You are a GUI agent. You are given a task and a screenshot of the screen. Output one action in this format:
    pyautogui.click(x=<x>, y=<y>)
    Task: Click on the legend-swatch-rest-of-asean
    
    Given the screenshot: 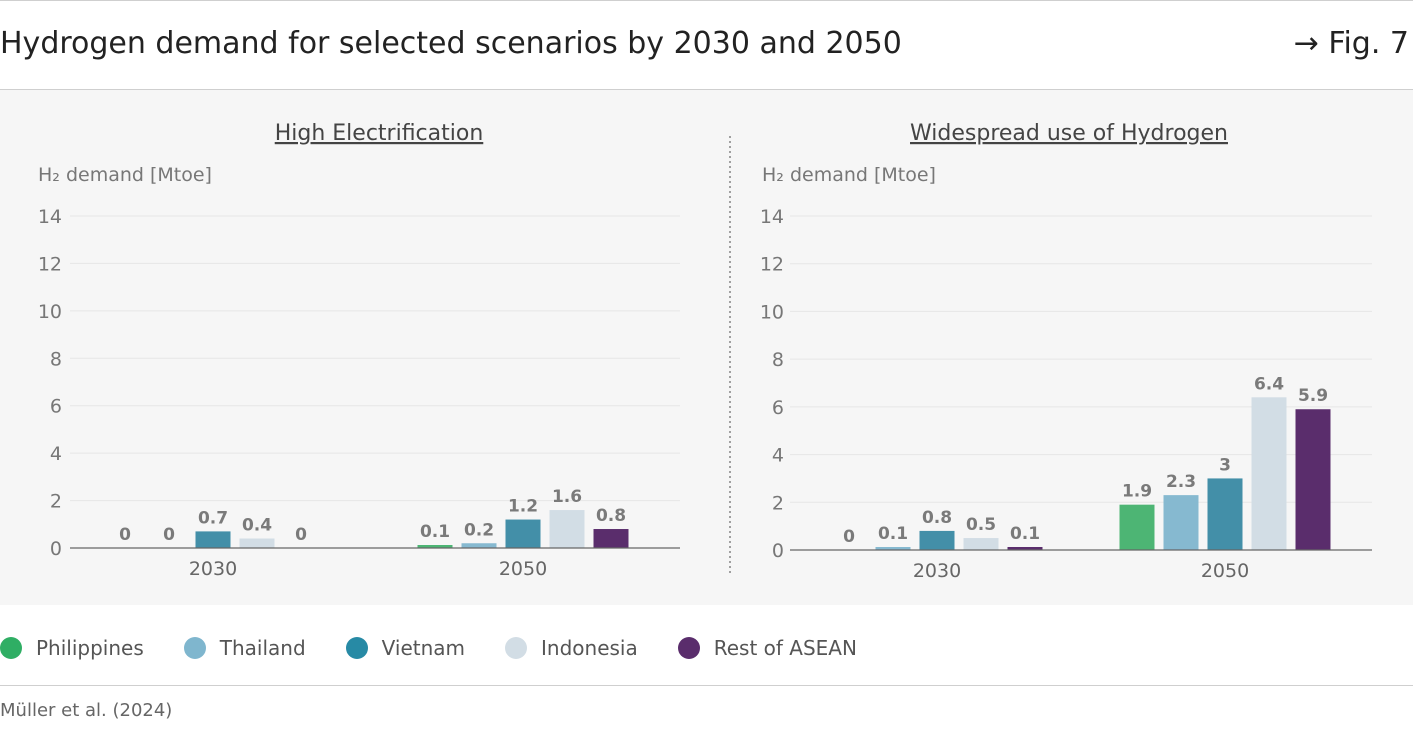 What is the action you would take?
    pyautogui.click(x=688, y=648)
    